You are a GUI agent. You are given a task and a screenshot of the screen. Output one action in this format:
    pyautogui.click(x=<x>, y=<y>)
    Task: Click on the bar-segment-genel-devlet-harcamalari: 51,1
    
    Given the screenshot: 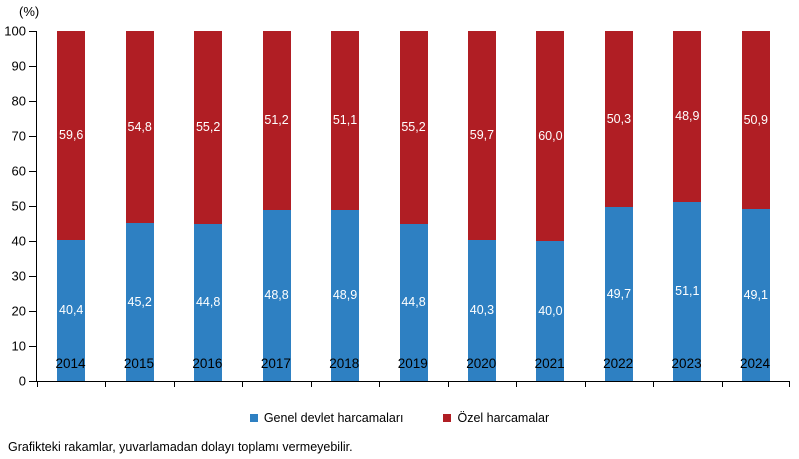 What is the action you would take?
    pyautogui.click(x=687, y=291)
    